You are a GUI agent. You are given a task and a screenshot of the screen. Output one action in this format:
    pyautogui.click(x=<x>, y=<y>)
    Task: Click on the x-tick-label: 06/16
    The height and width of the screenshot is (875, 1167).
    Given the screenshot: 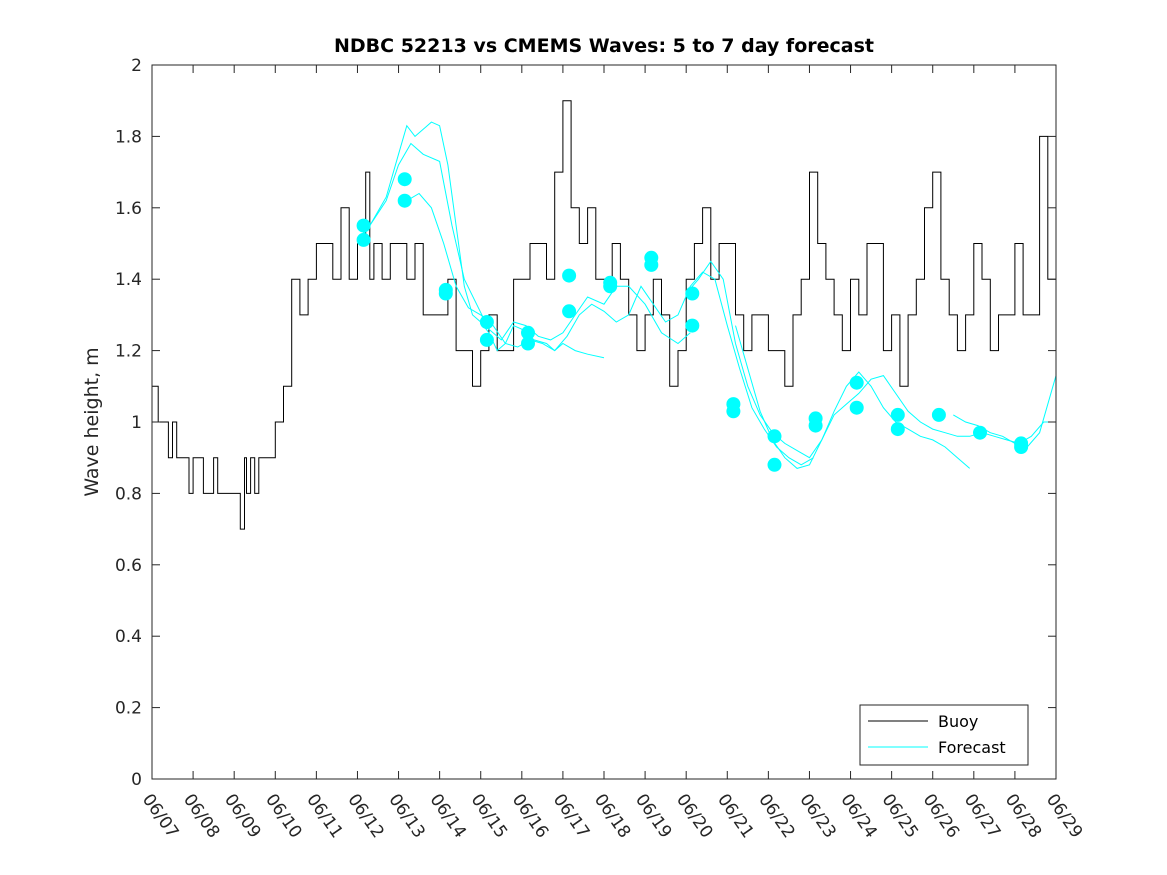 What is the action you would take?
    pyautogui.click(x=530, y=816)
    